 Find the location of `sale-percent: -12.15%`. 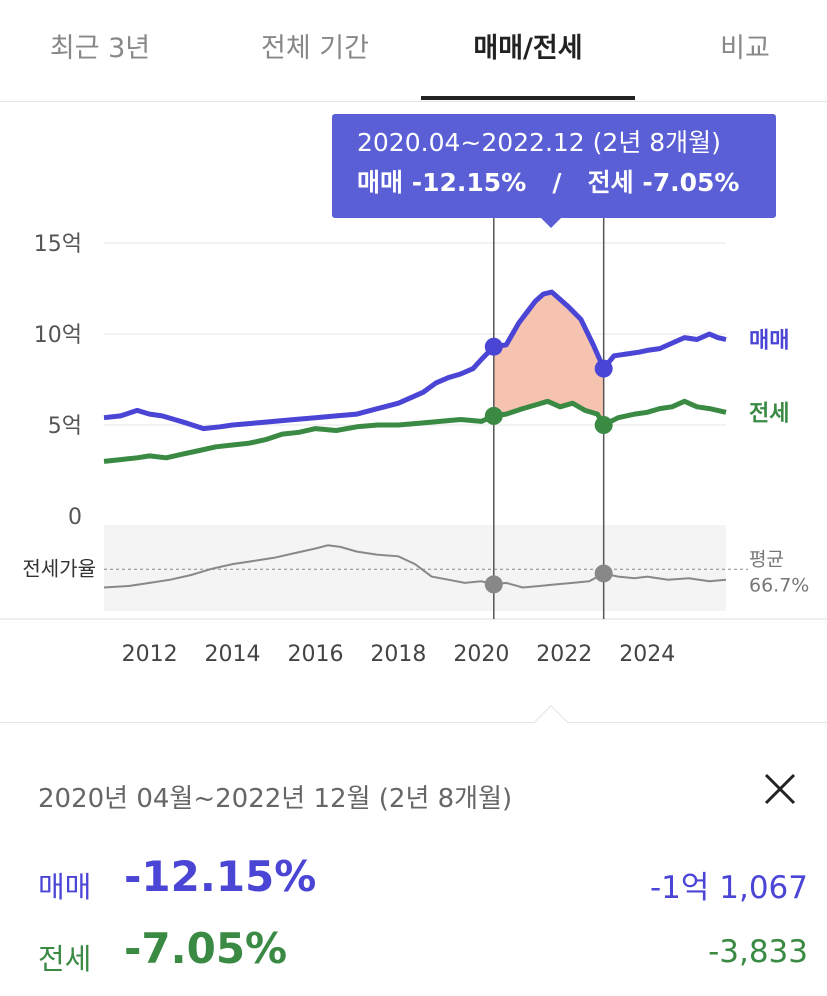

sale-percent: -12.15% is located at coordinates (220, 876).